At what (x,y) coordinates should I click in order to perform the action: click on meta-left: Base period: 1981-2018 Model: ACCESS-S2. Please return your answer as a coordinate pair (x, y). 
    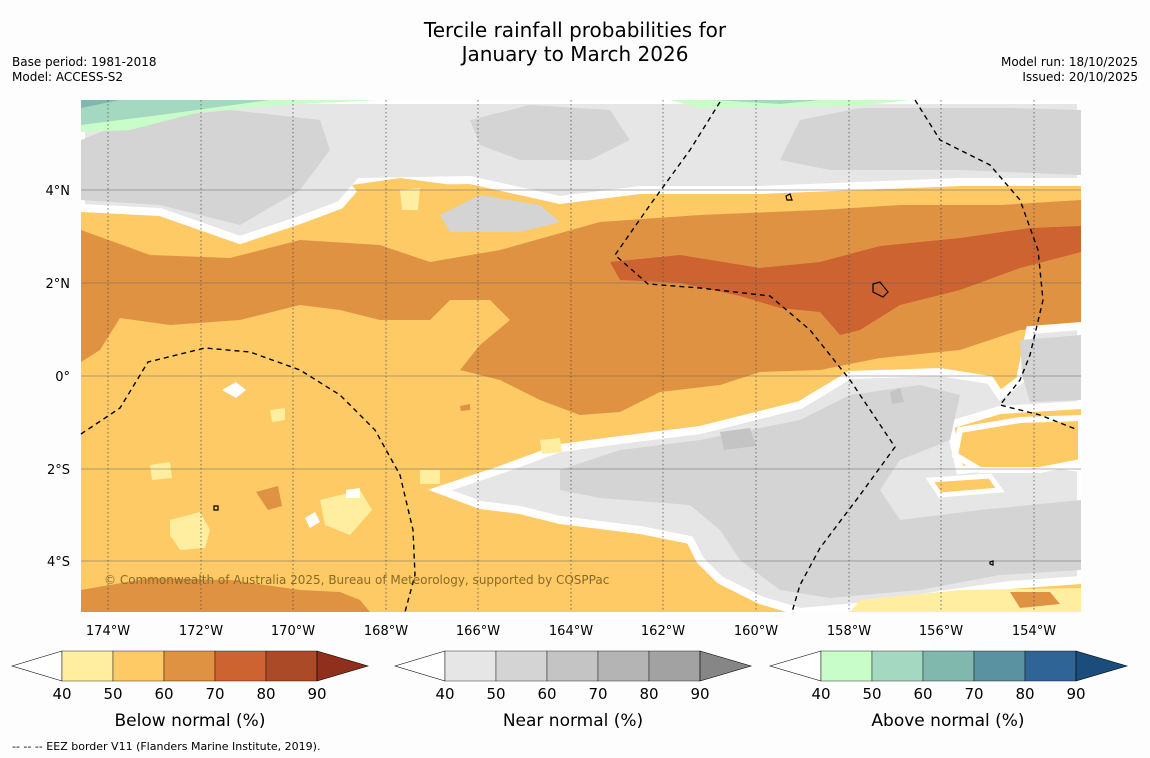
    Looking at the image, I should click on (84, 70).